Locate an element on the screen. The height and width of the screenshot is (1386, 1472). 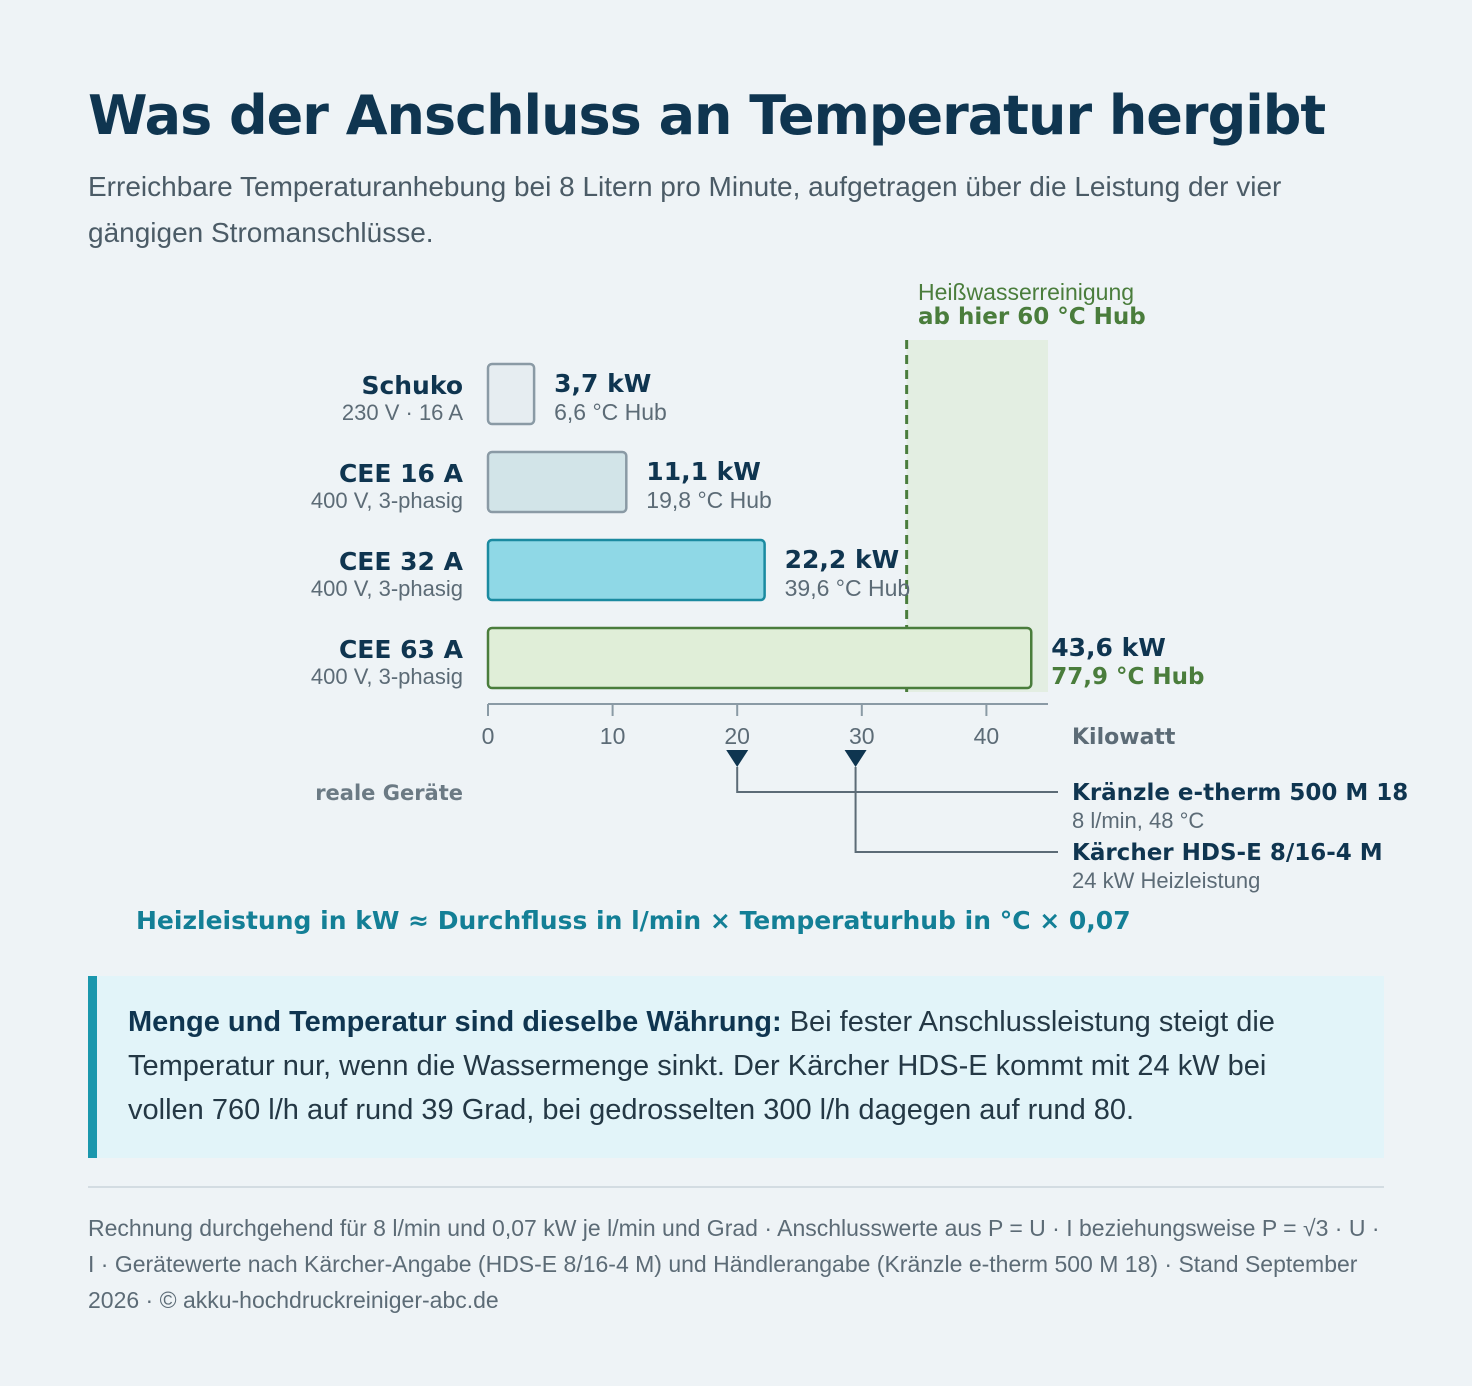
category-label-4: CEE 63 A is located at coordinates (401, 649).